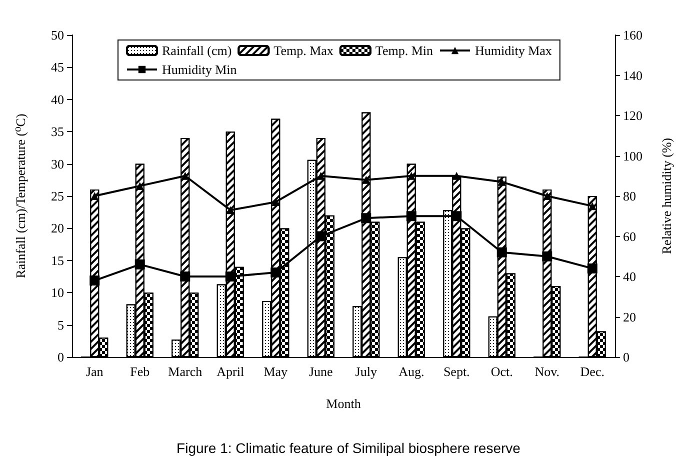 The image size is (697, 468). What do you see at coordinates (629, 316) in the screenshot?
I see `y2-tick-label: 20` at bounding box center [629, 316].